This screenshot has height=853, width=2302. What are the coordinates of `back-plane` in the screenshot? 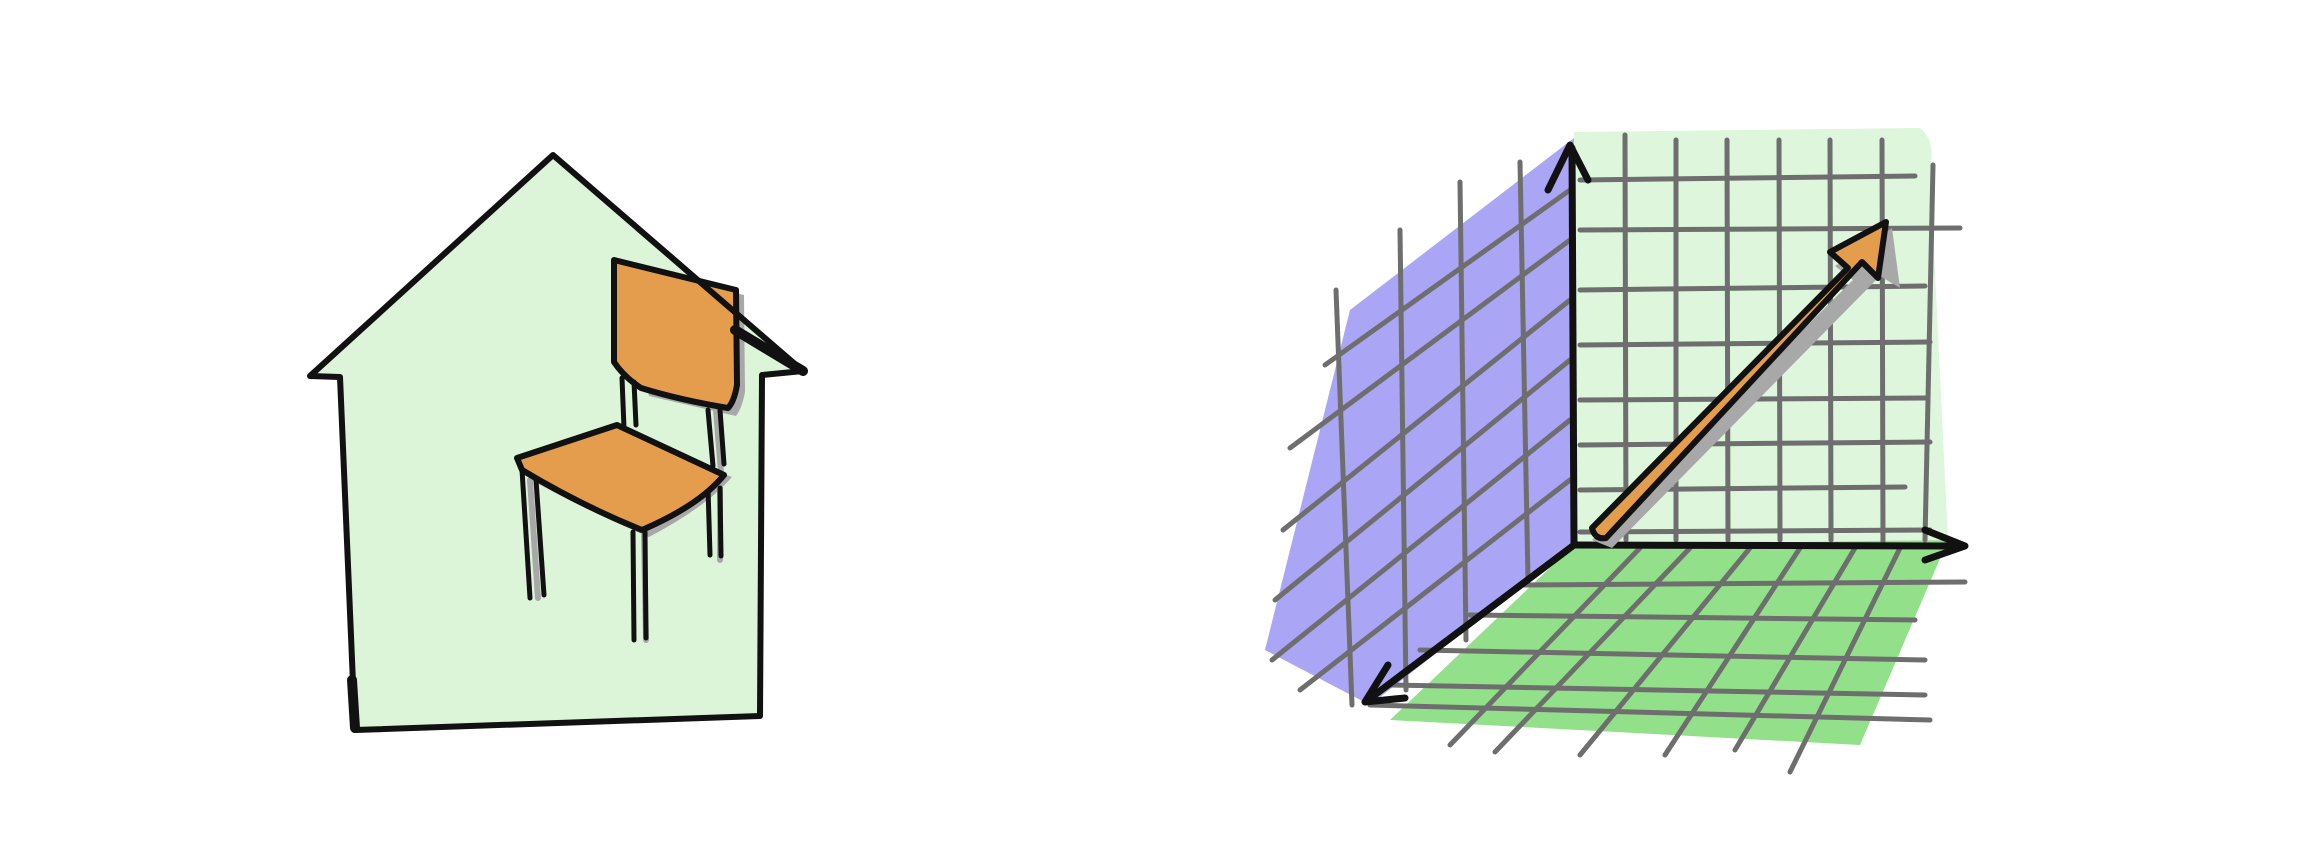 It's located at (1761, 336).